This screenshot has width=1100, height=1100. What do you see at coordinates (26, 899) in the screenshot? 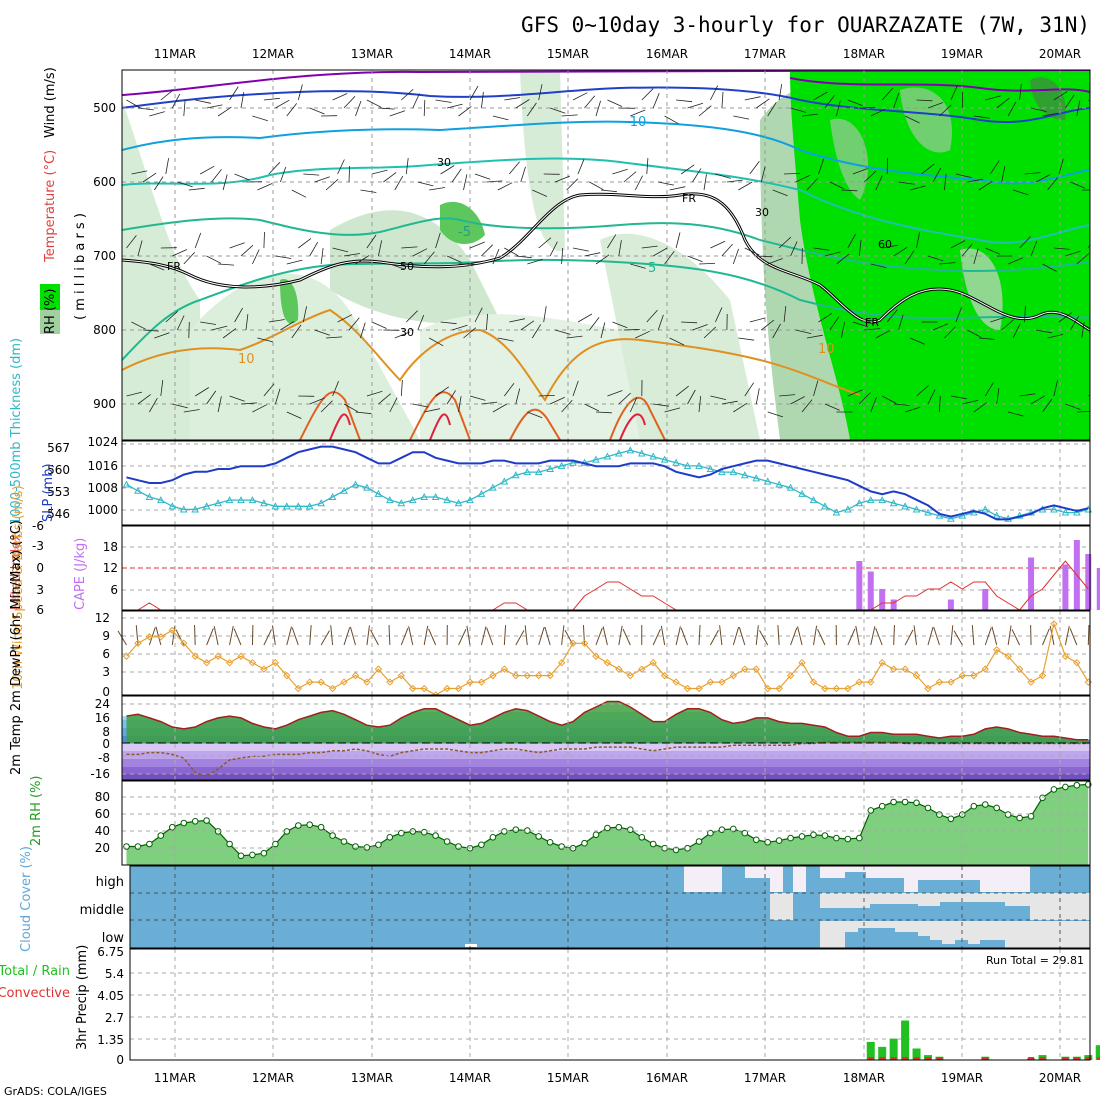
I see `cloud-axis-label: Cloud Cover (%)` at bounding box center [26, 899].